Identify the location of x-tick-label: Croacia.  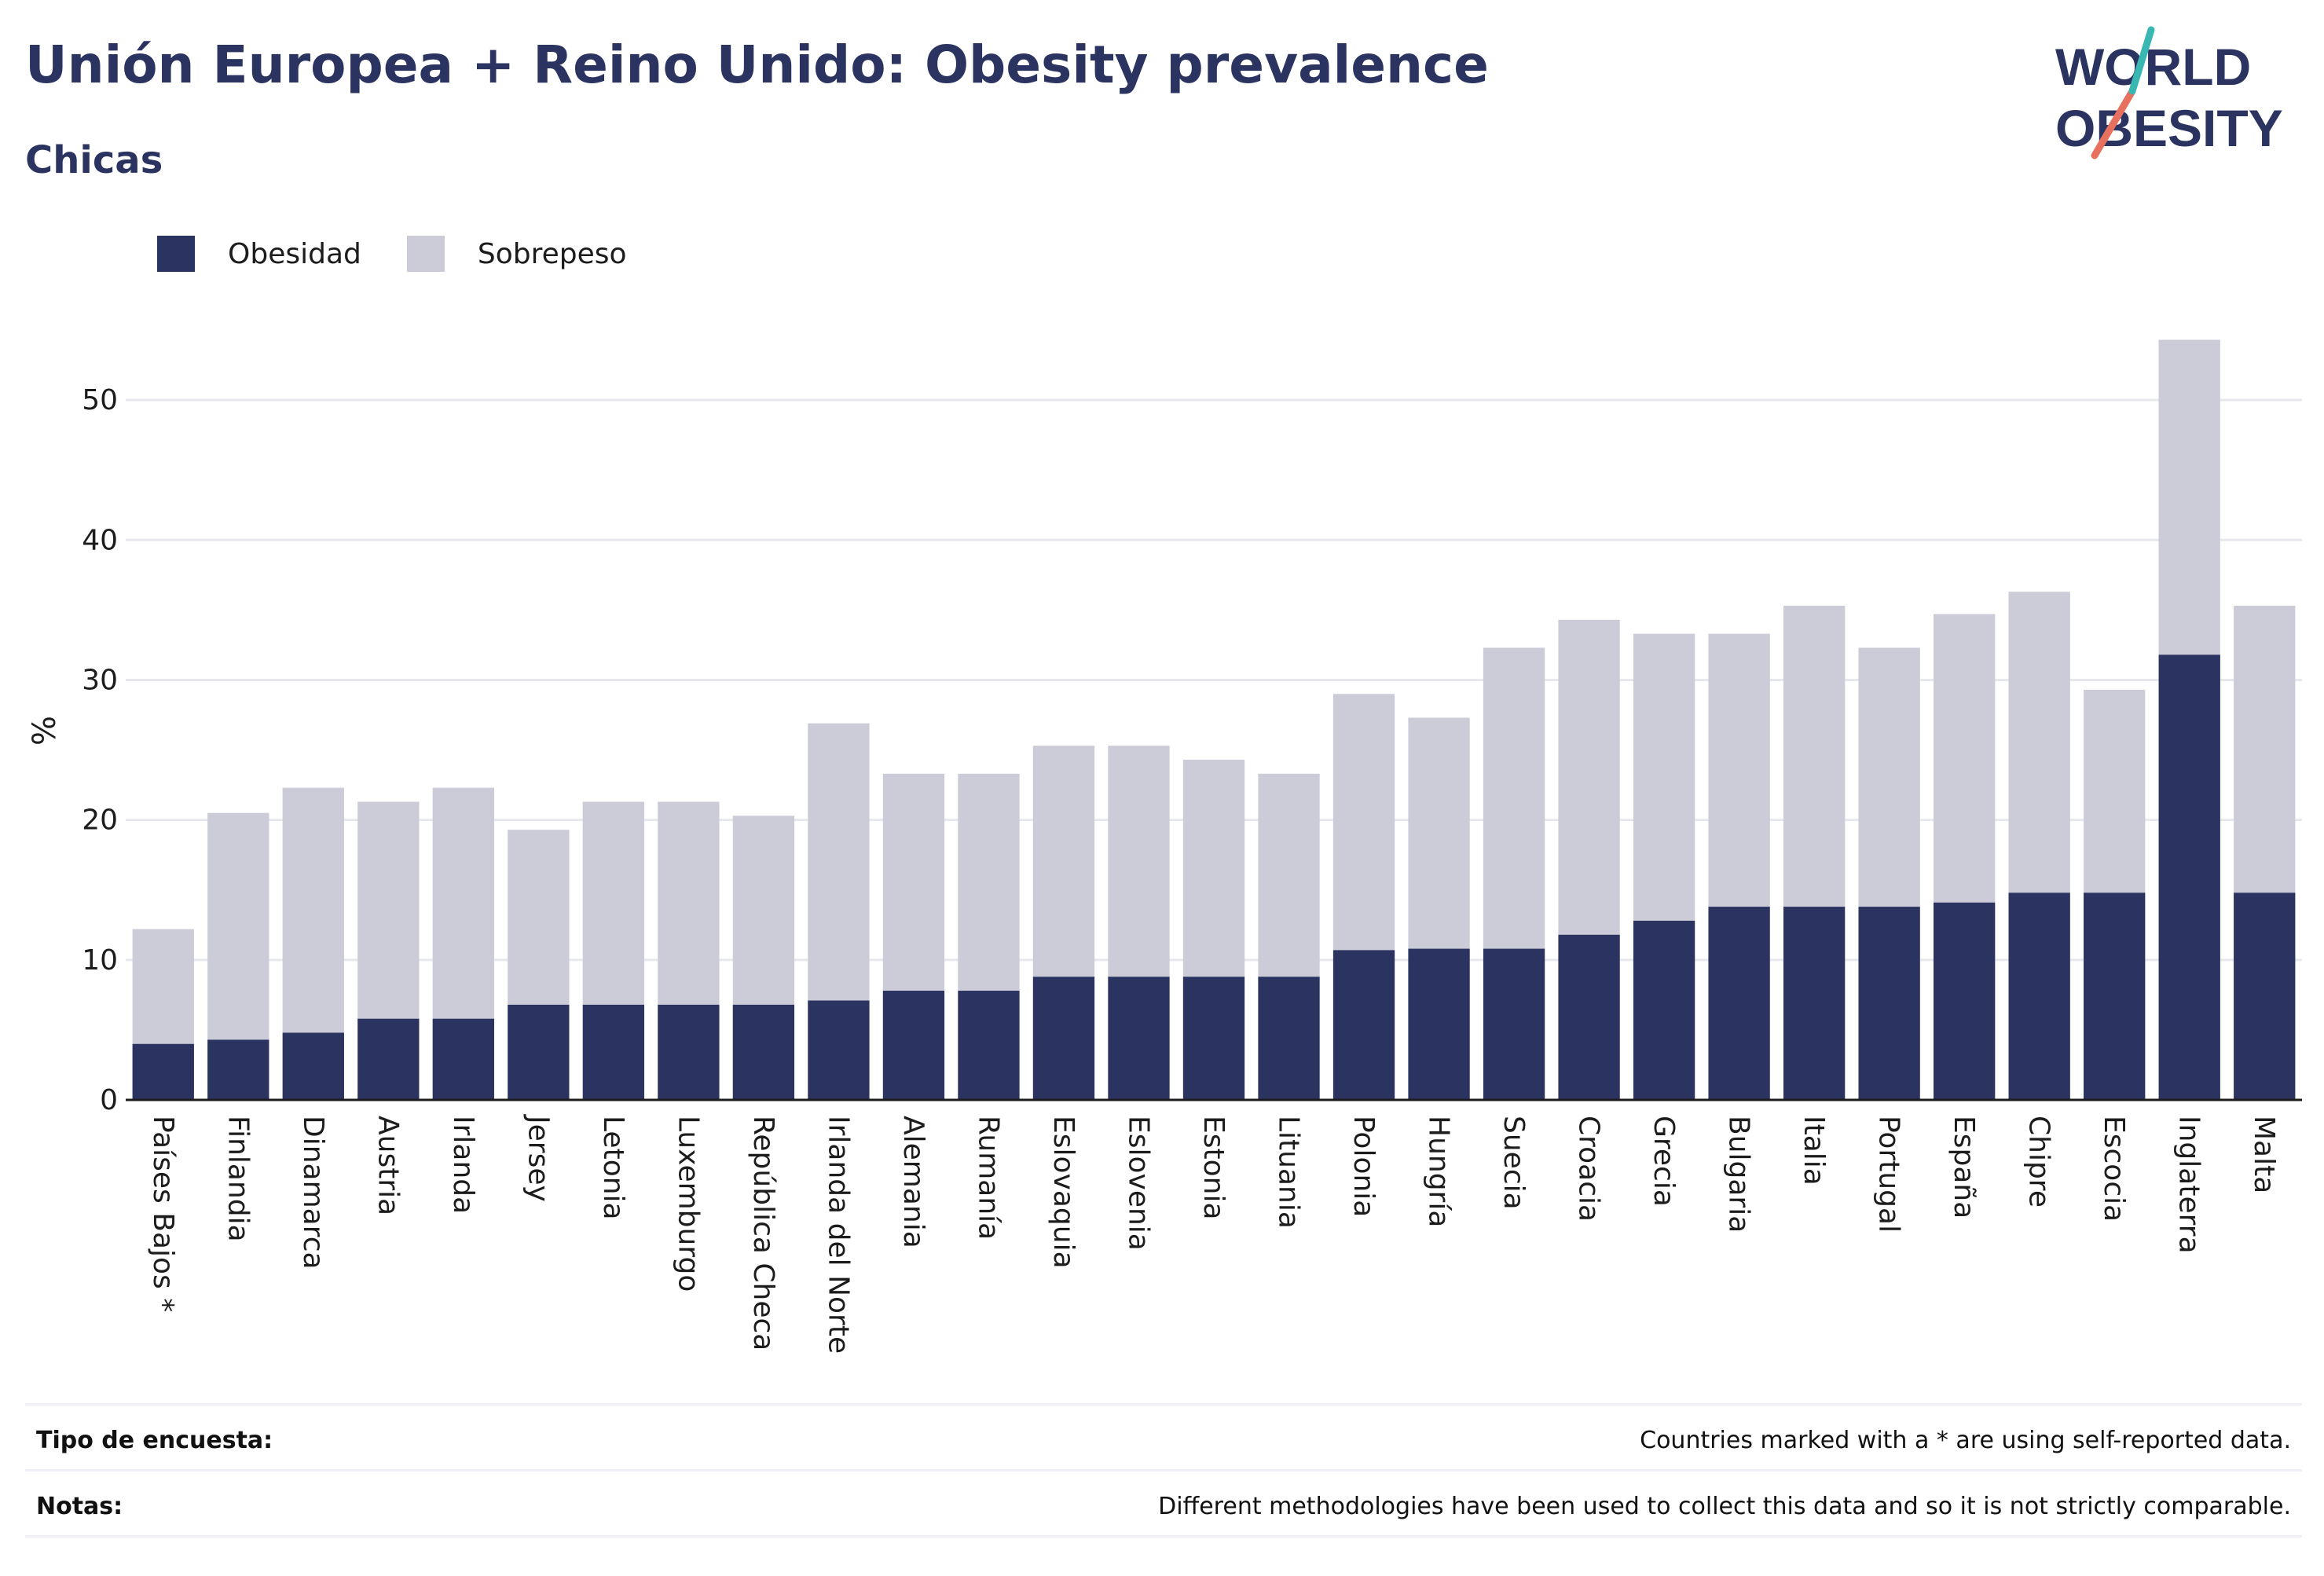
(1589, 1169).